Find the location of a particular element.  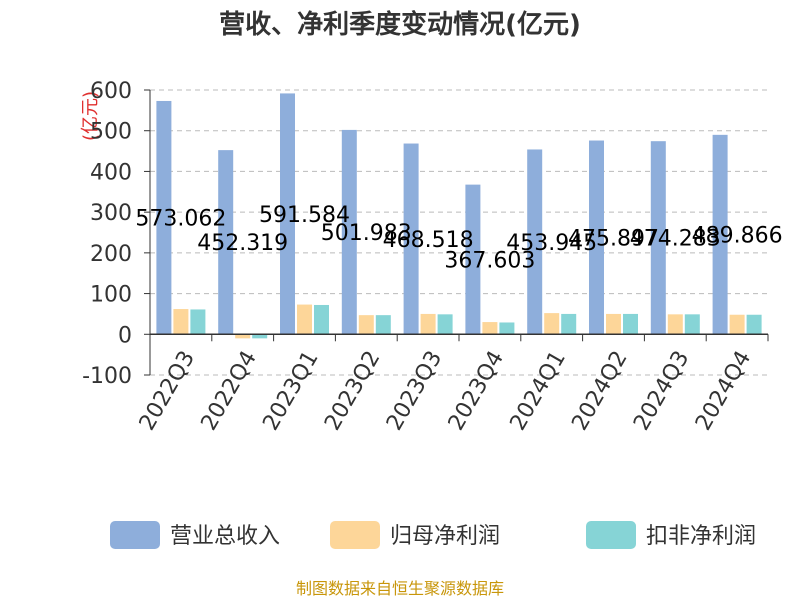

x-tick-label: 2024Q4 is located at coordinates (723, 391).